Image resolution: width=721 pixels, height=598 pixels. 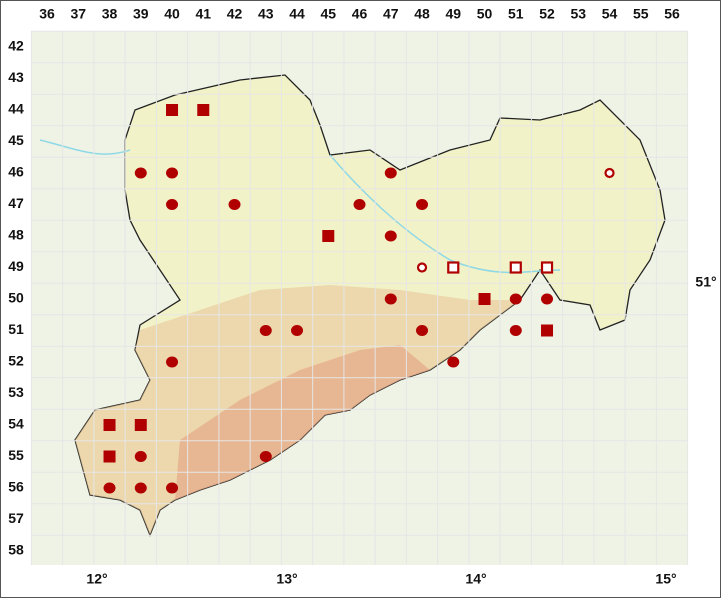 What do you see at coordinates (16, 77) in the screenshot?
I see `row-label: 43` at bounding box center [16, 77].